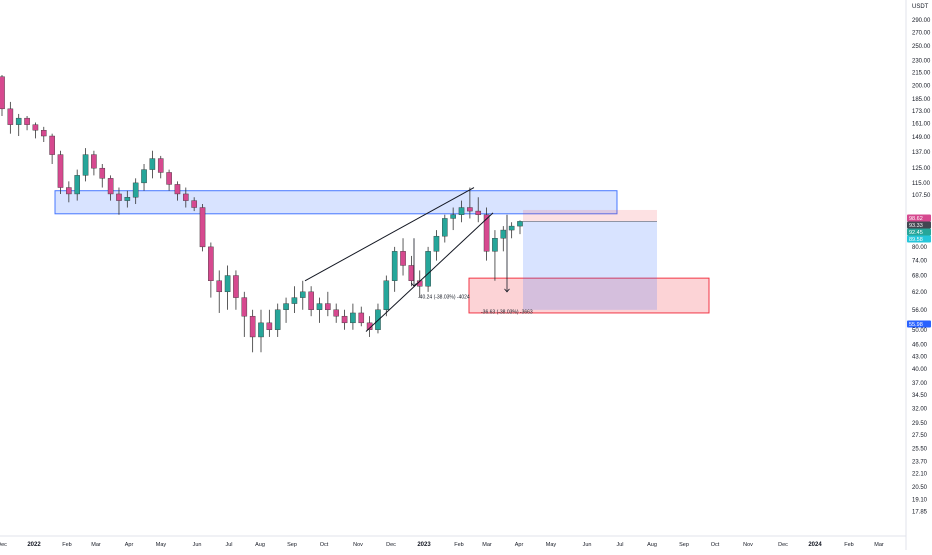  What do you see at coordinates (260, 545) in the screenshot?
I see `x-tick-label: Aug` at bounding box center [260, 545].